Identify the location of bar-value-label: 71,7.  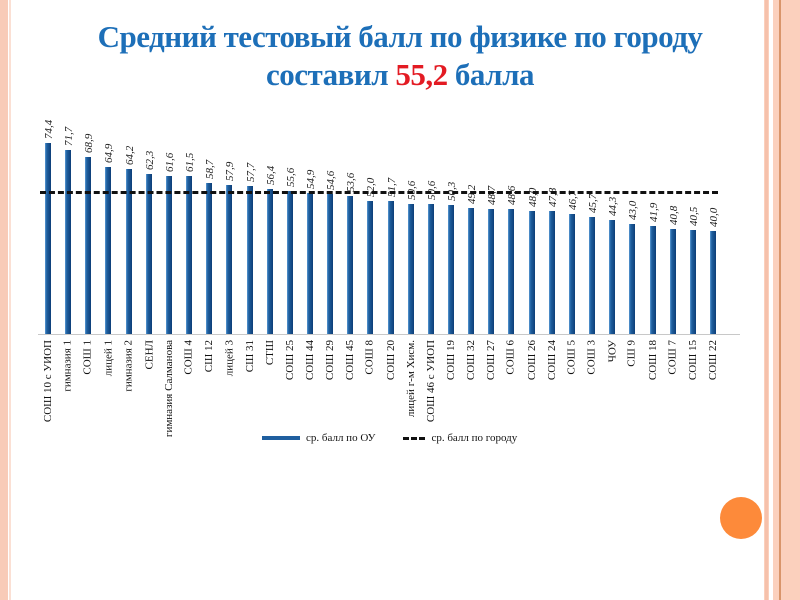
(69, 136).